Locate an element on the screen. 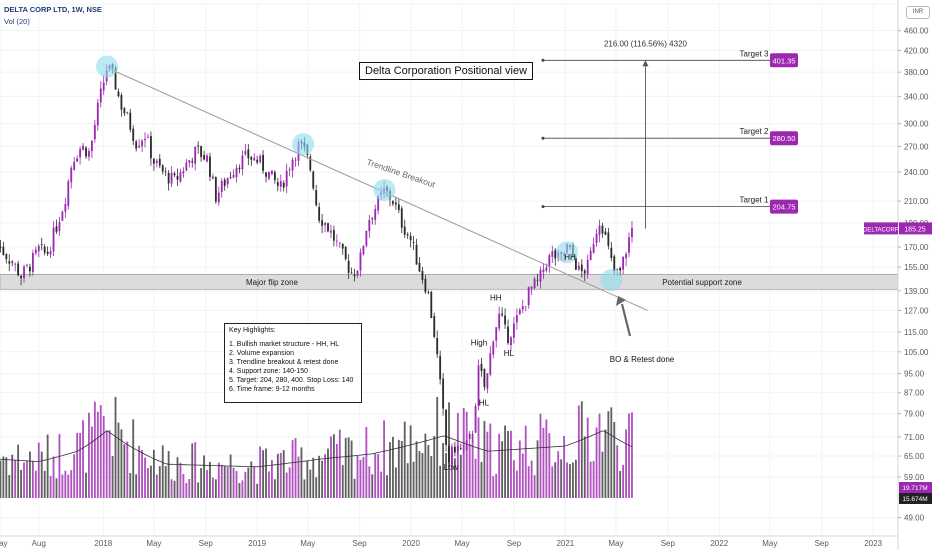 Image resolution: width=932 pixels, height=550 pixels. price-tick-label: 340.00 is located at coordinates (916, 96).